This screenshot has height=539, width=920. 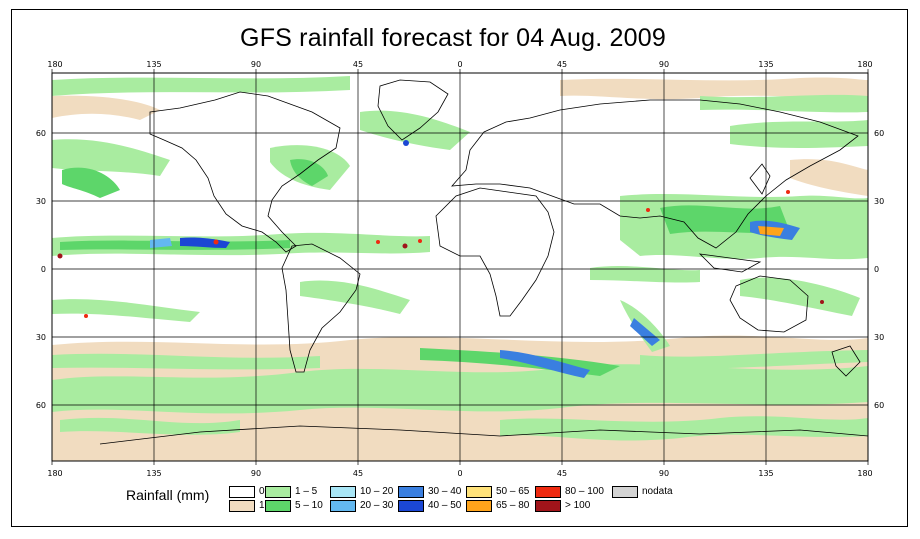 I want to click on legend-item: 1, so click(x=247, y=505).